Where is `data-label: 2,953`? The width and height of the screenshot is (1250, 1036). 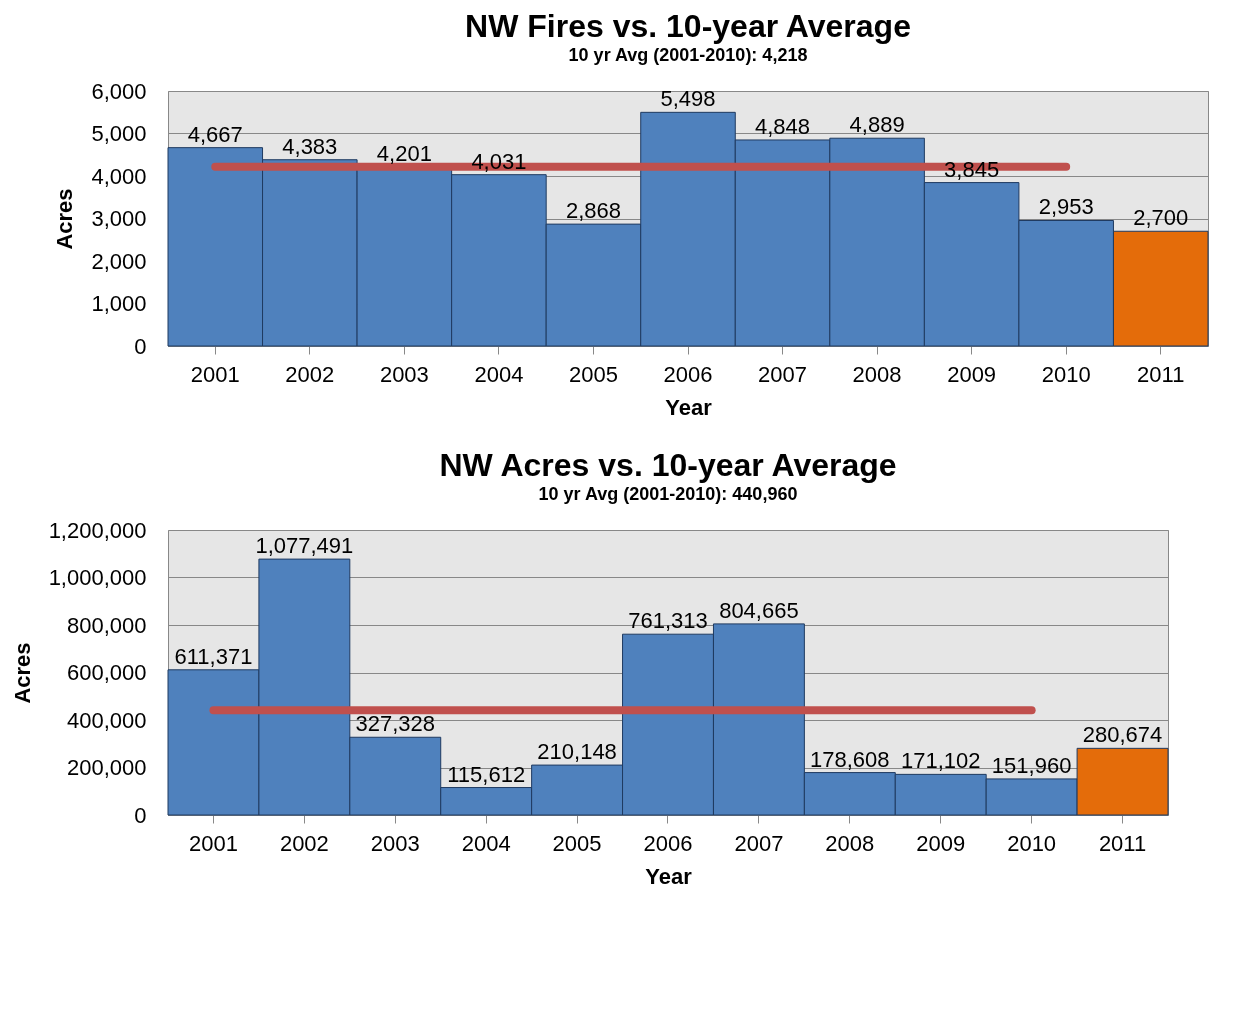
data-label: 2,953 is located at coordinates (1066, 207).